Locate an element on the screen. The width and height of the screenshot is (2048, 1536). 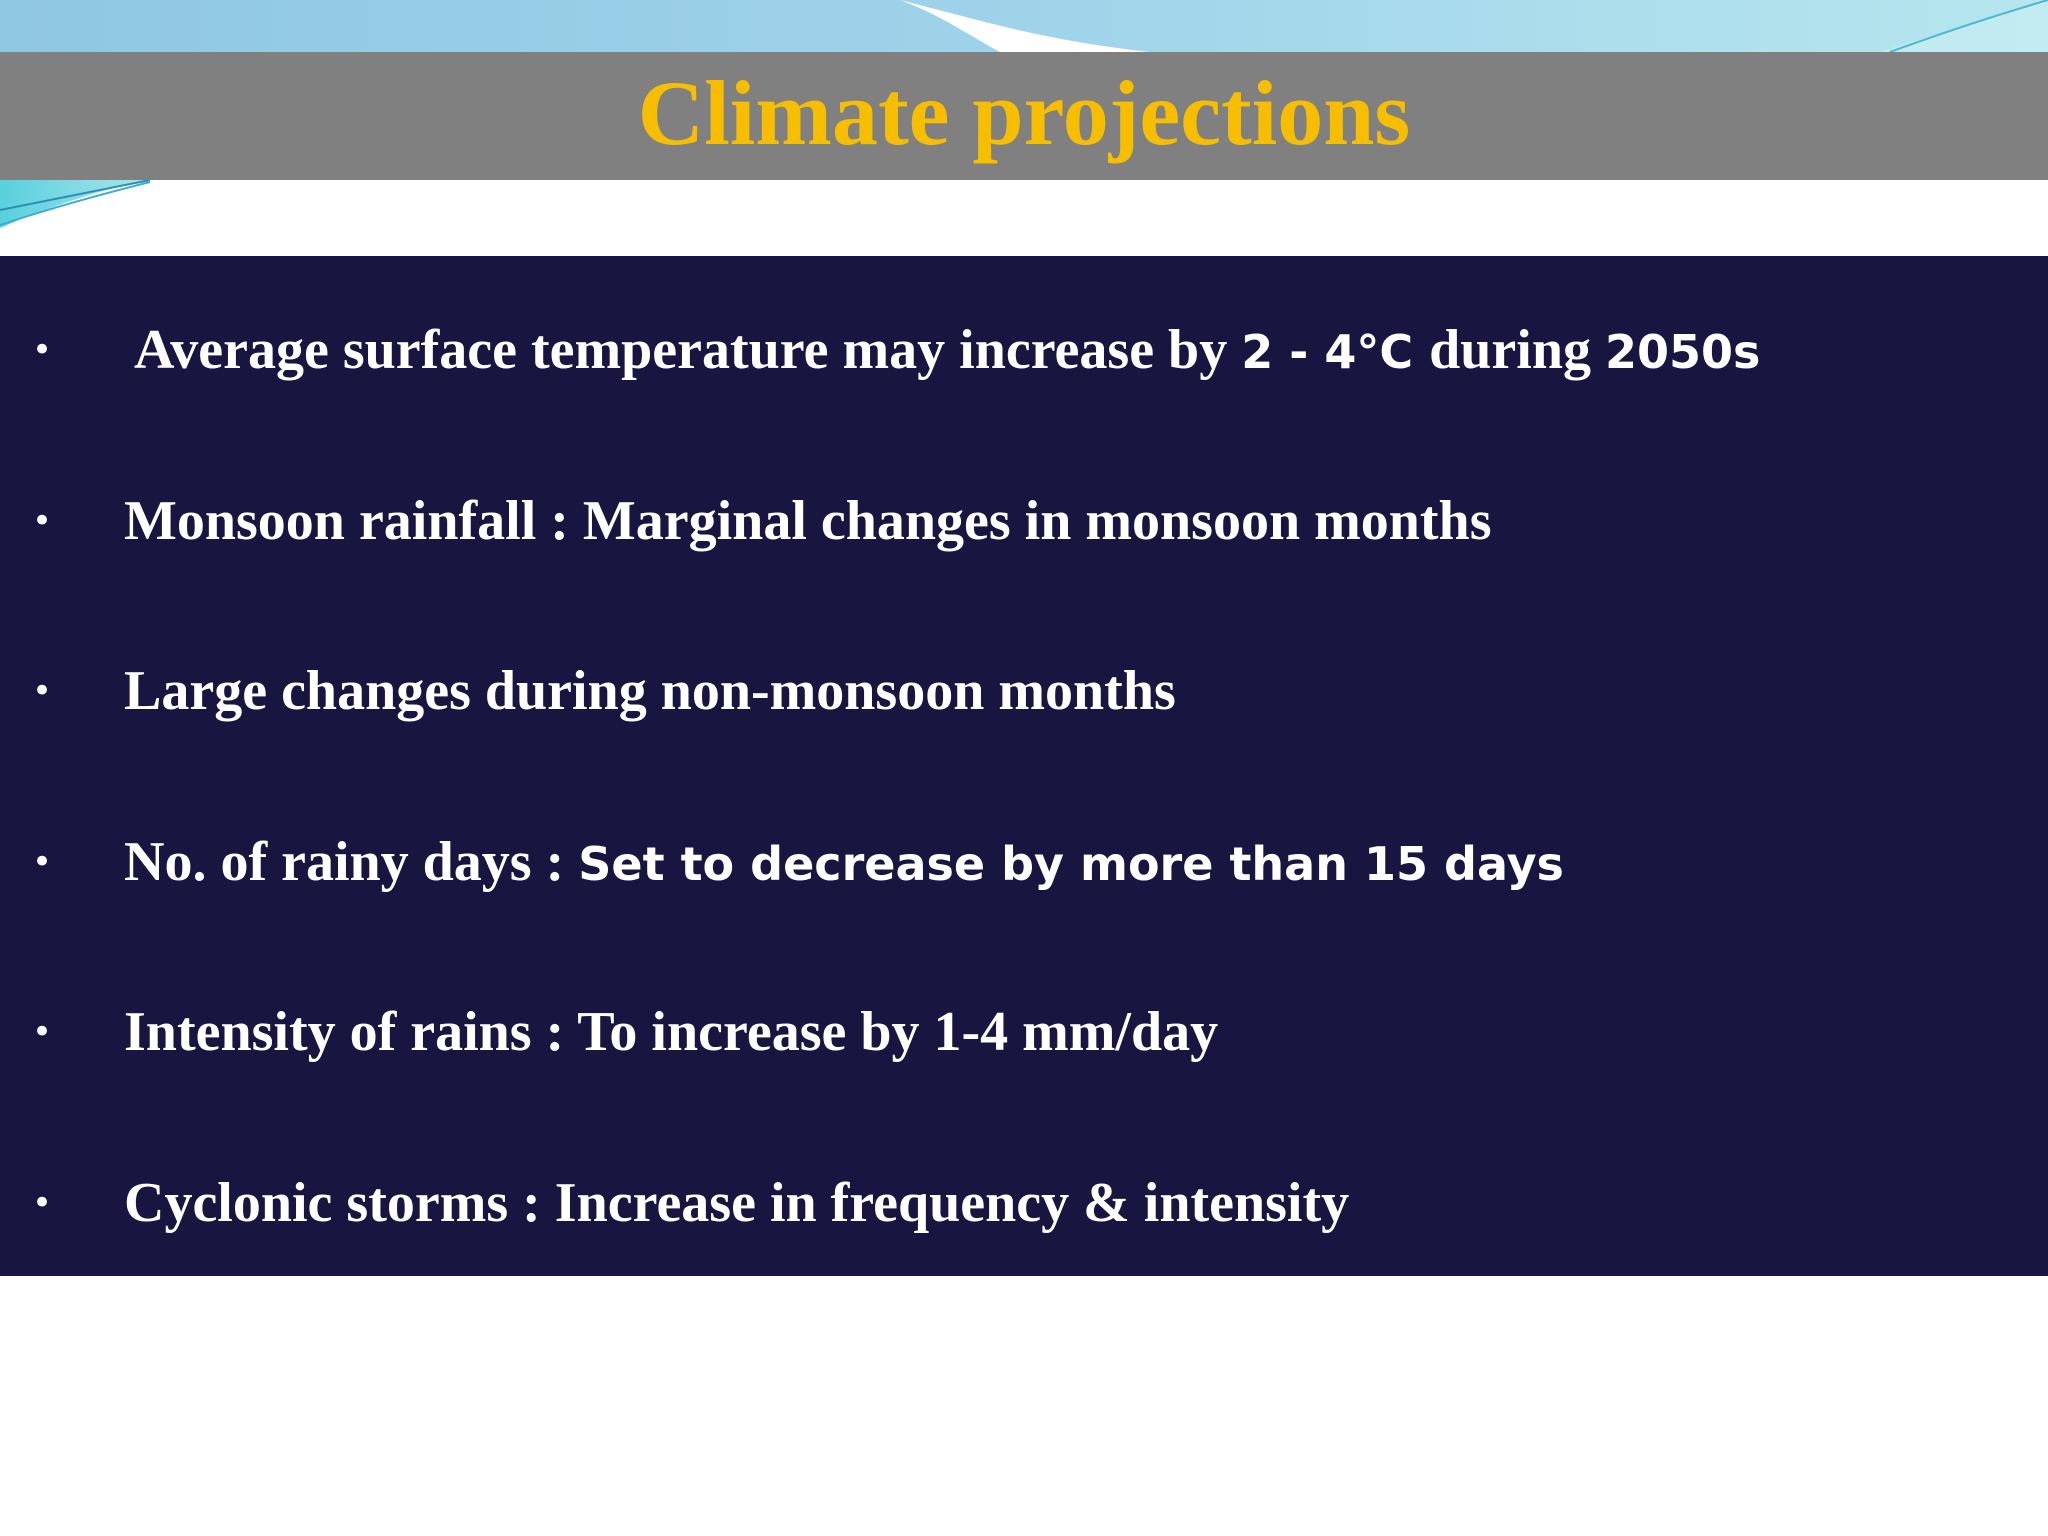
bullet-text-serif: No. of rainy days : is located at coordinates (351, 862).